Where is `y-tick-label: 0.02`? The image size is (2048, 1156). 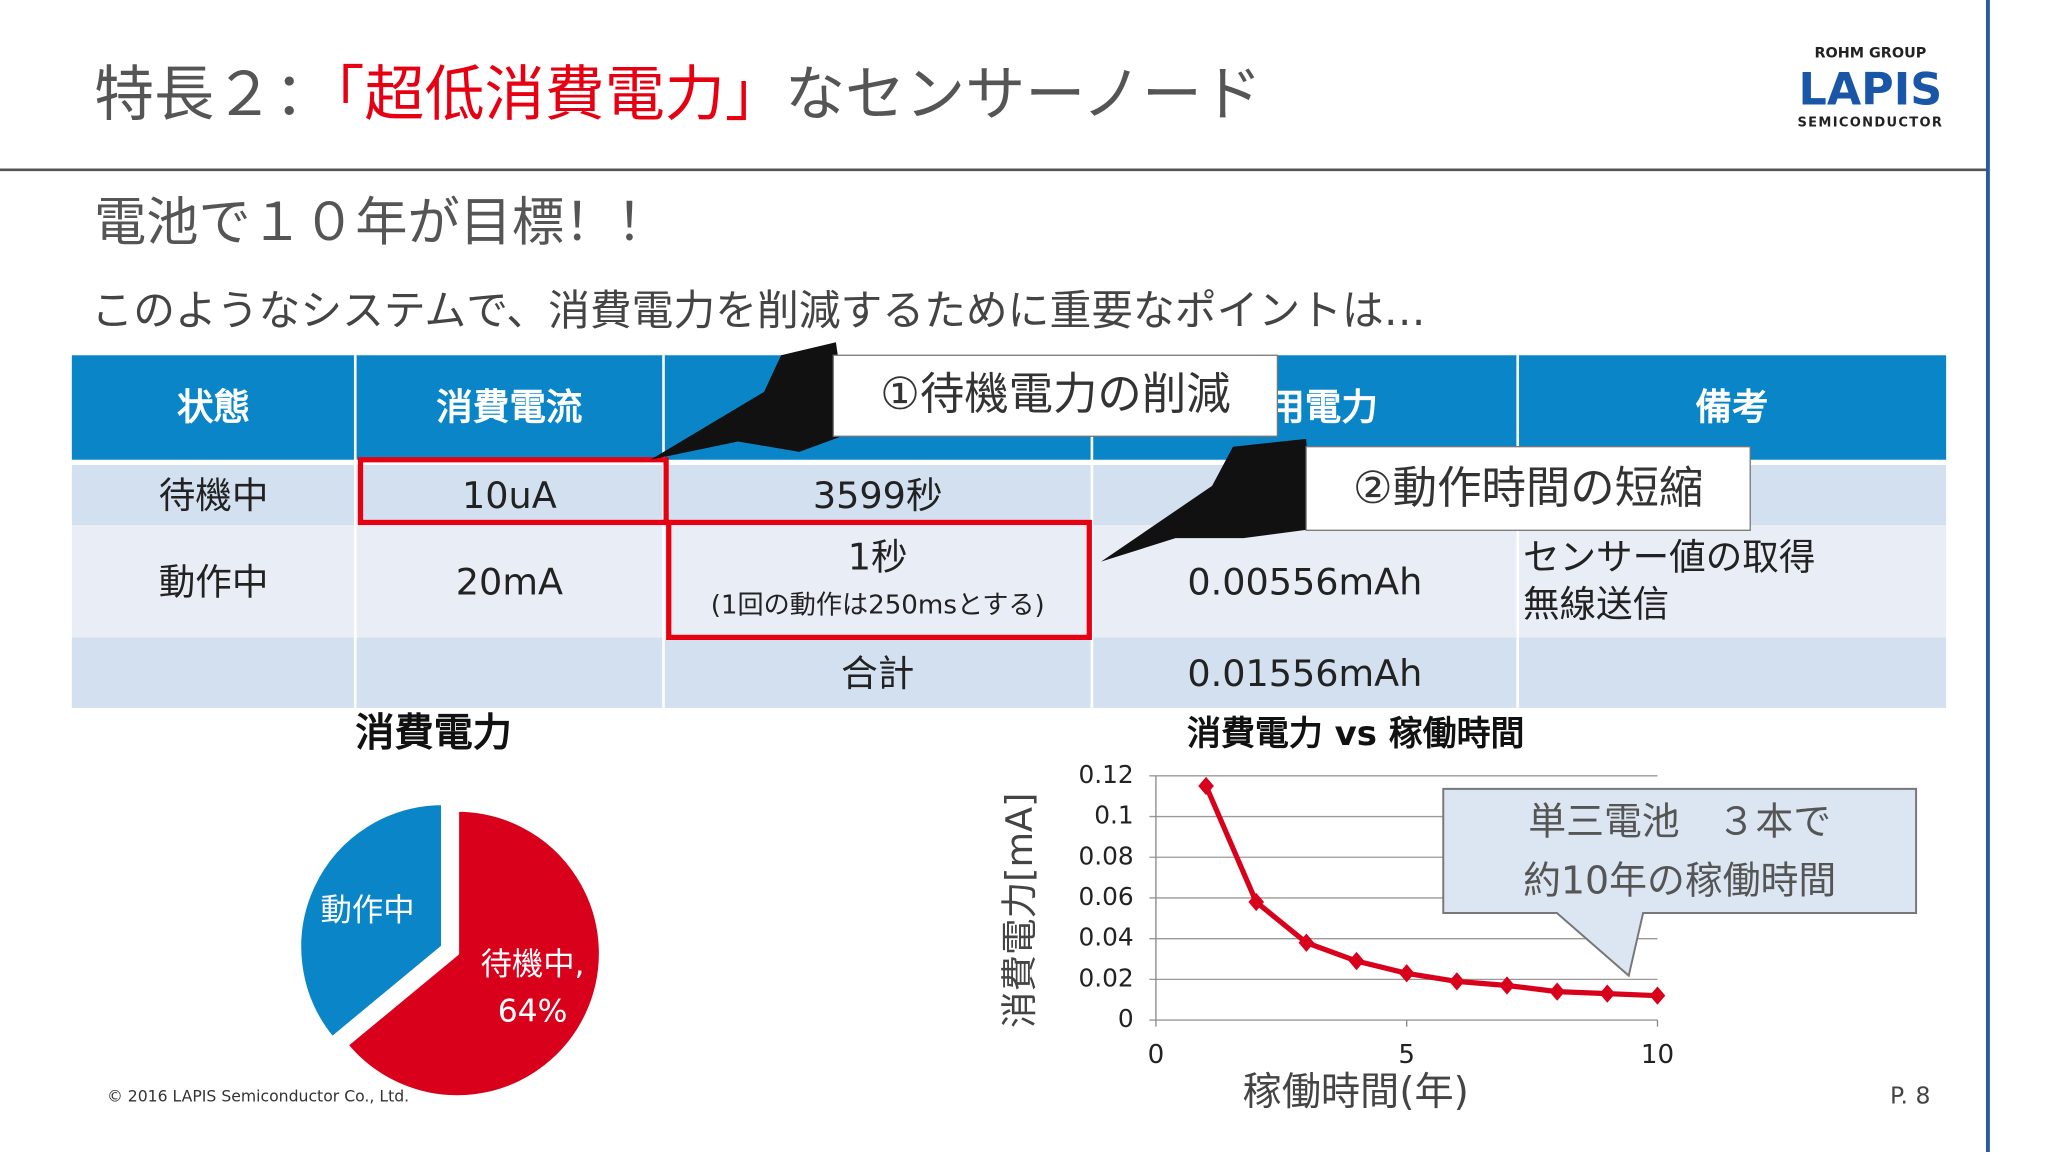 y-tick-label: 0.02 is located at coordinates (1105, 977).